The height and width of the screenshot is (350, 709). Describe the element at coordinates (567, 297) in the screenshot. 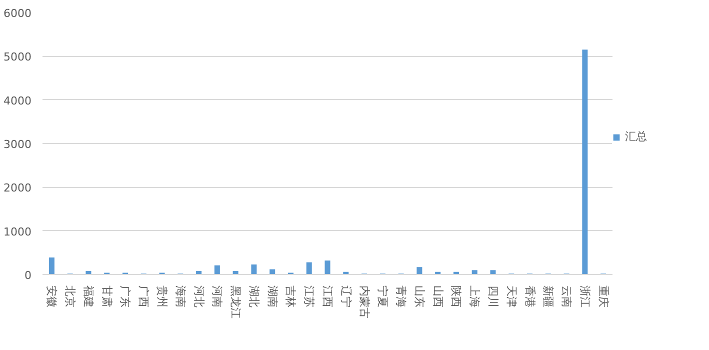

I see `x-tick-label: 云南` at that location.